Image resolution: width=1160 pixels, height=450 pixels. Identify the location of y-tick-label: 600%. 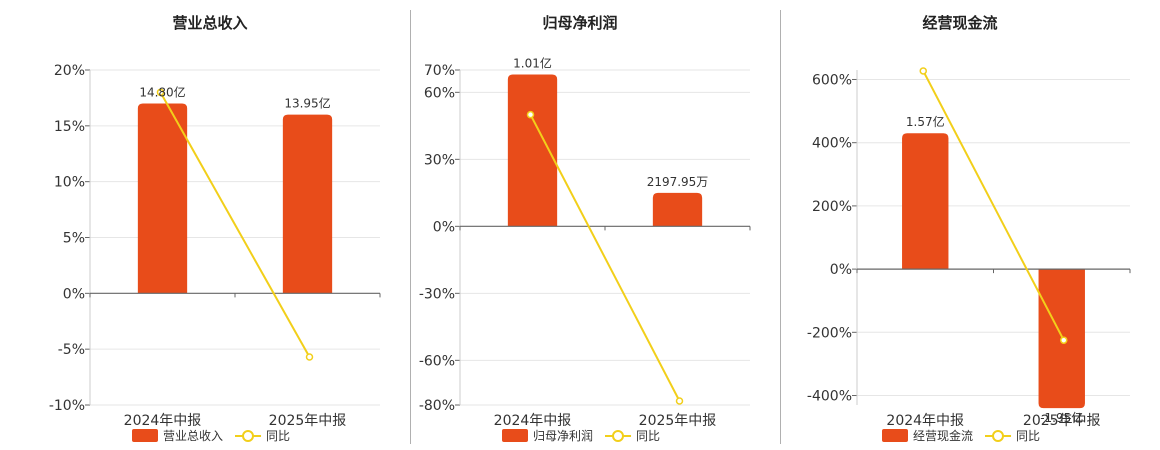
(832, 80).